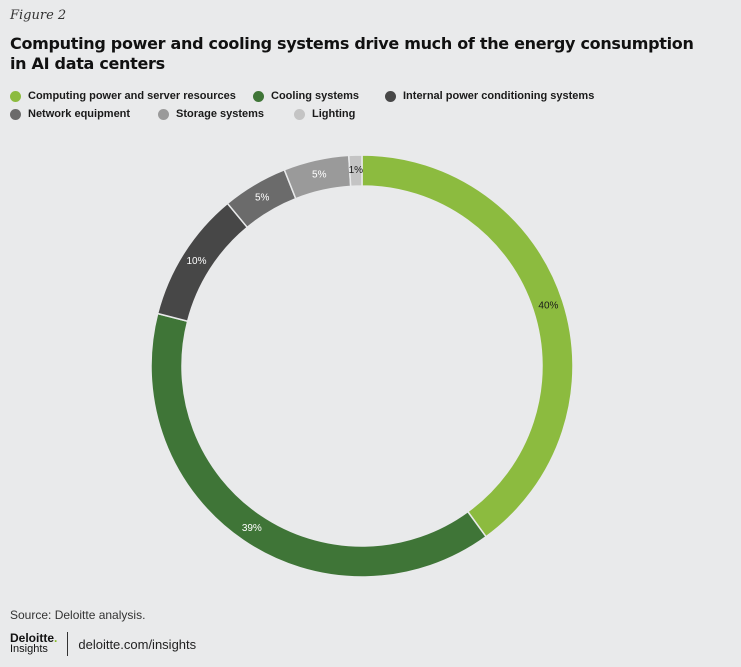 The image size is (741, 667). Describe the element at coordinates (299, 114) in the screenshot. I see `legend-swatch-lighting` at that location.